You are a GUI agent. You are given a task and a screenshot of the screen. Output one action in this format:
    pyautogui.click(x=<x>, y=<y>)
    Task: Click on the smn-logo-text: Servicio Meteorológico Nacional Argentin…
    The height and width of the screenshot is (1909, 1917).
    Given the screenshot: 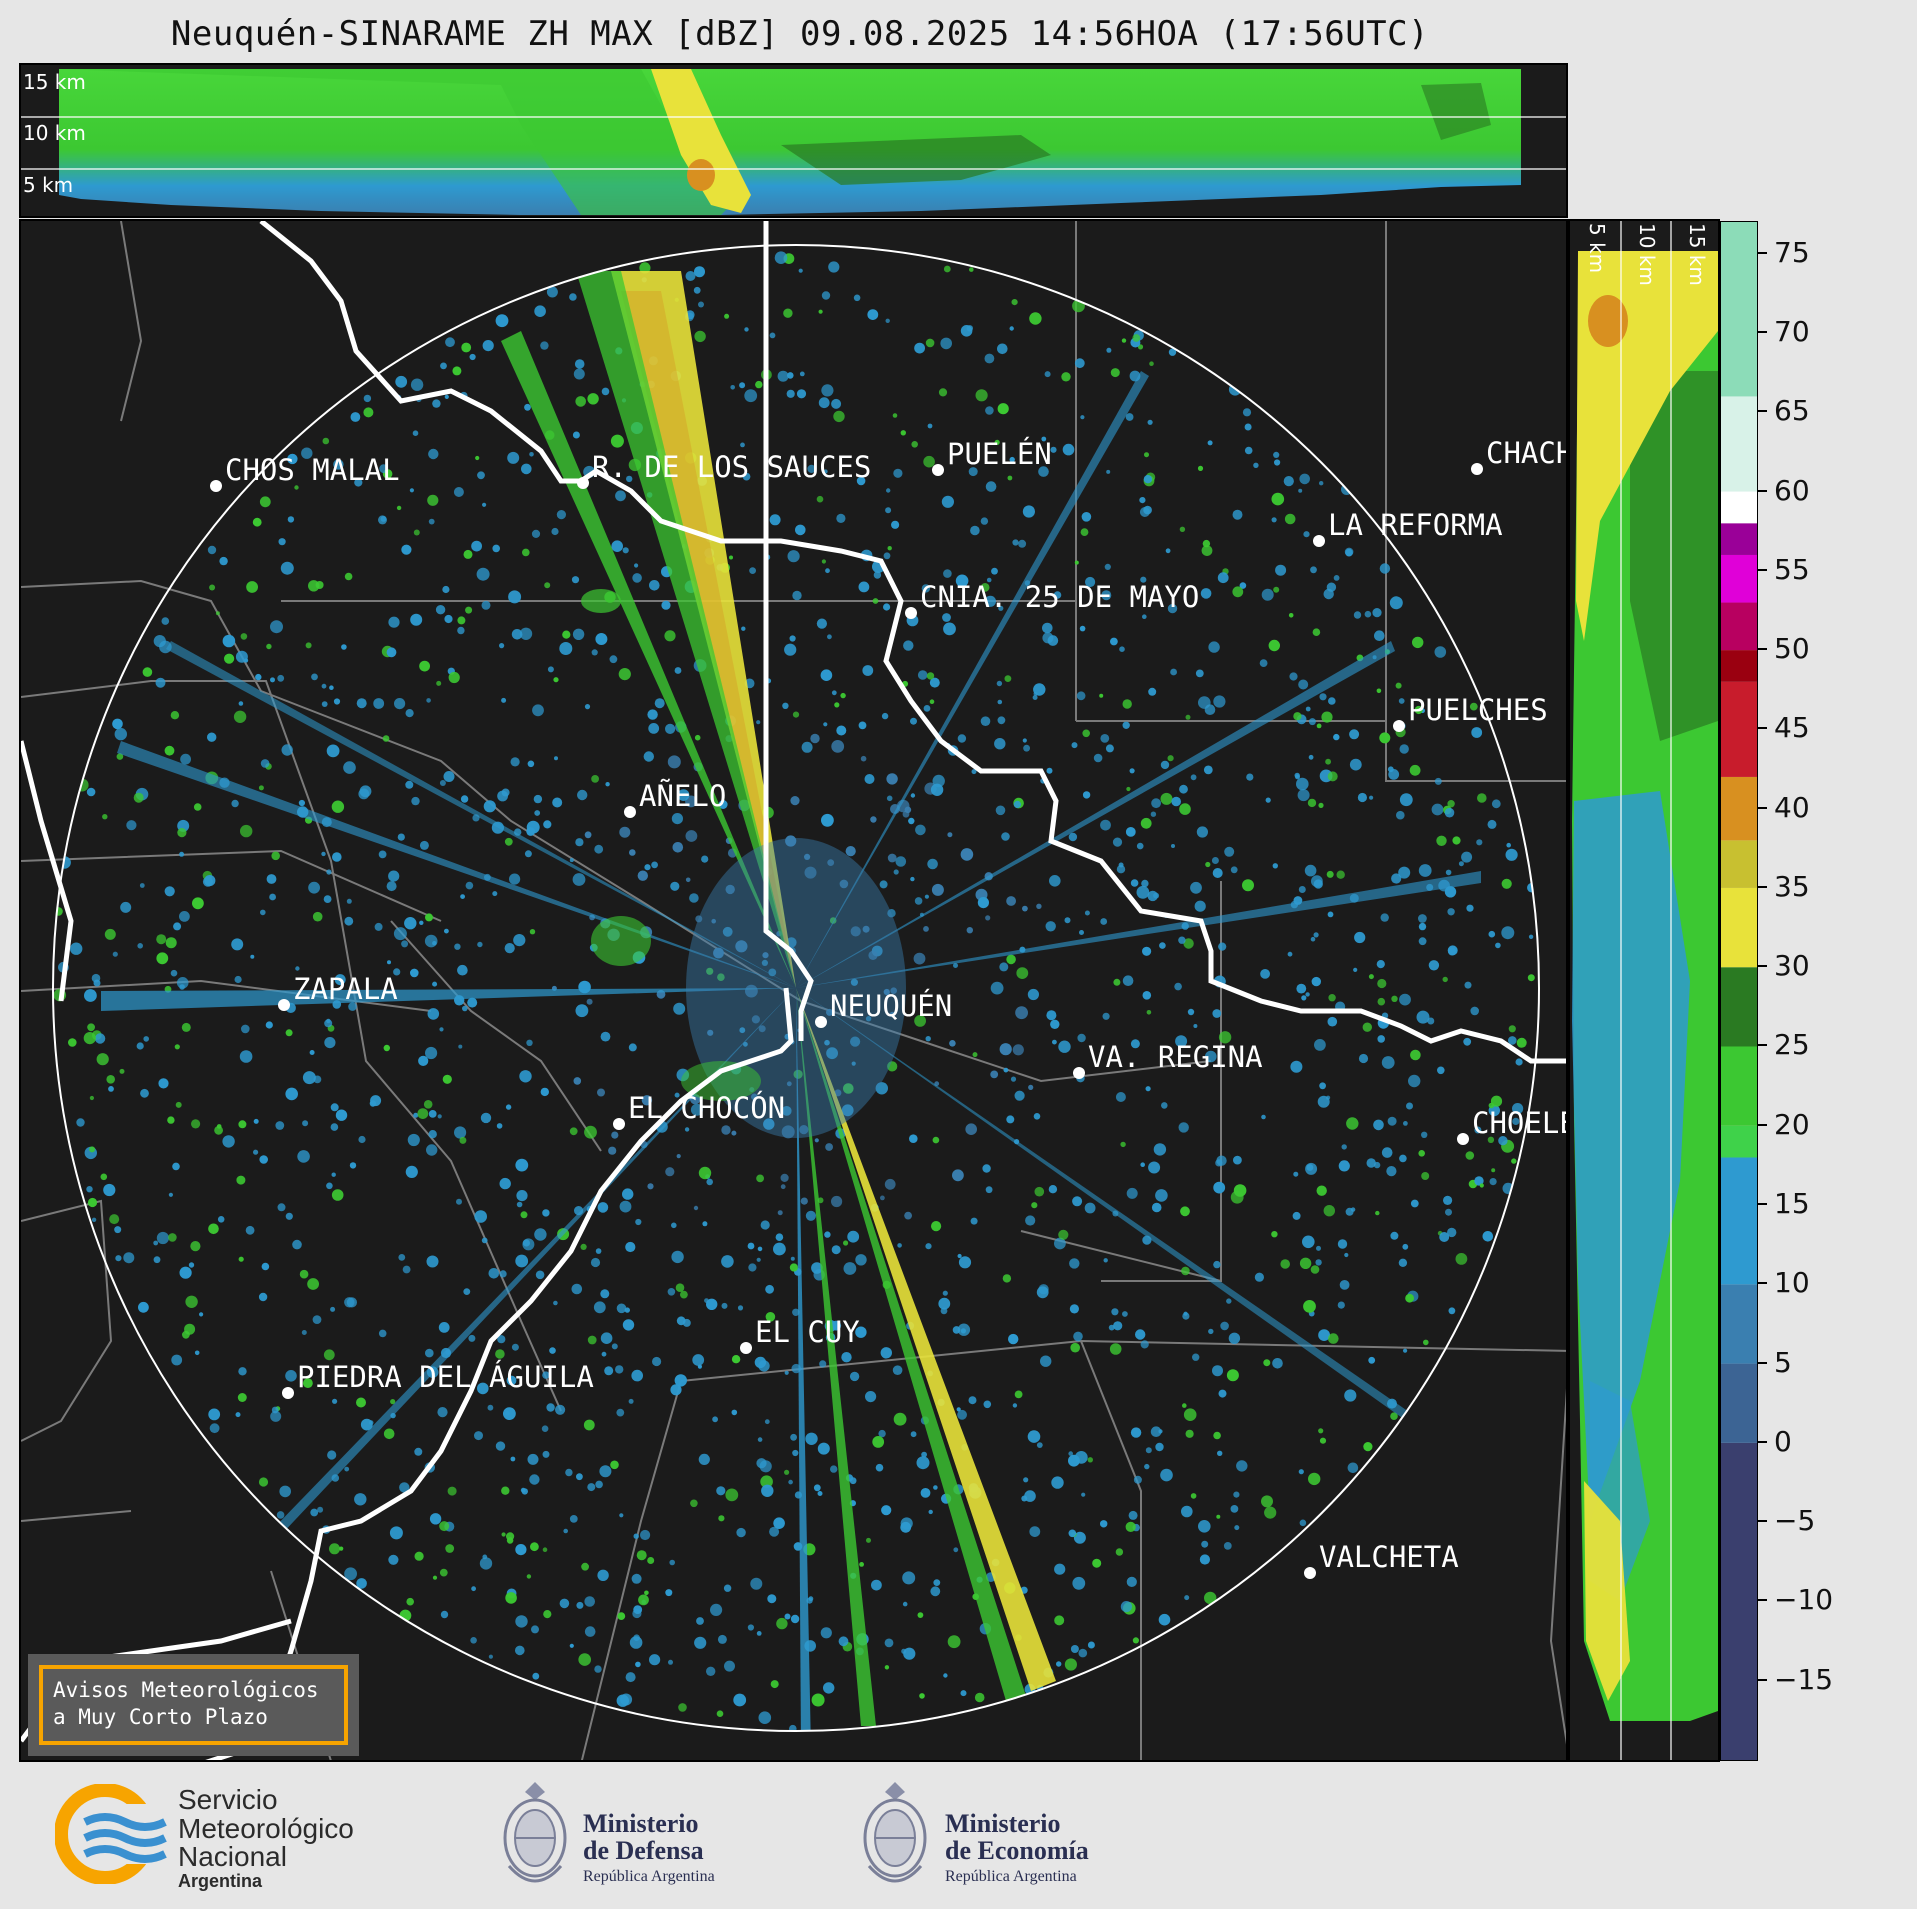 What is the action you would take?
    pyautogui.click(x=266, y=1837)
    